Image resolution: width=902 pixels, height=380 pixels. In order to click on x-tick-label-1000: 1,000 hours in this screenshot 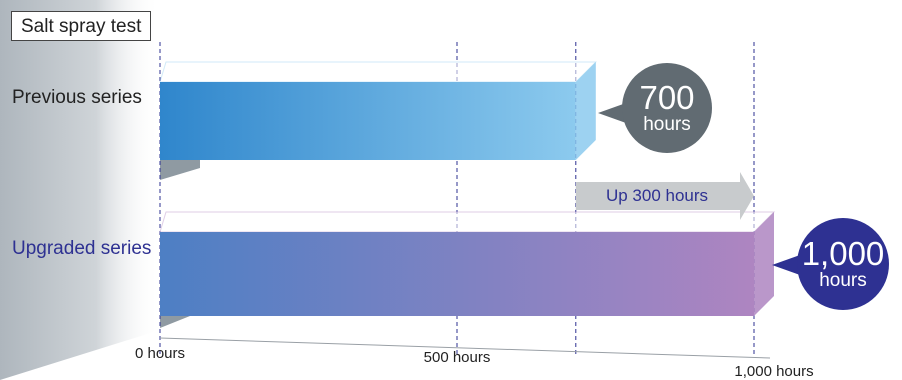, I will do `click(773, 371)`.